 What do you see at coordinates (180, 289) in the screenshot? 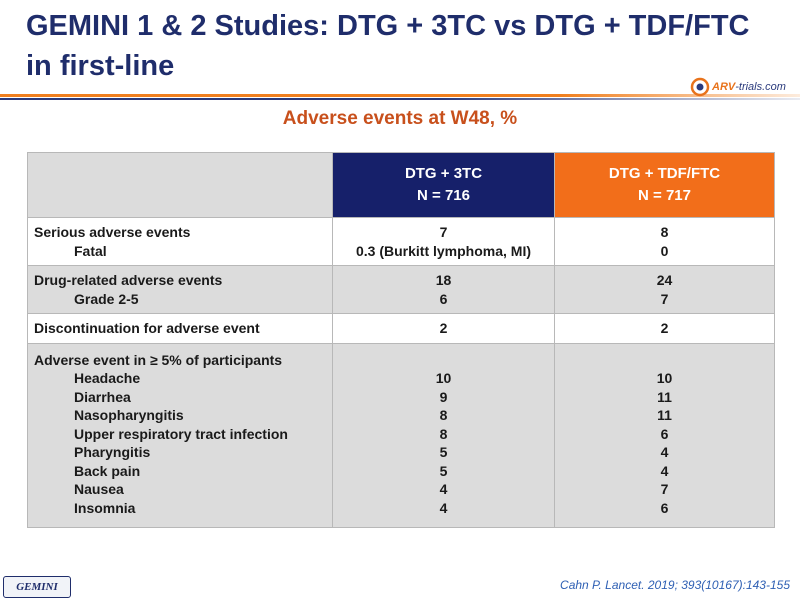
I see `drug-label-cell: Drug-related adverse events Grade 2-5` at bounding box center [180, 289].